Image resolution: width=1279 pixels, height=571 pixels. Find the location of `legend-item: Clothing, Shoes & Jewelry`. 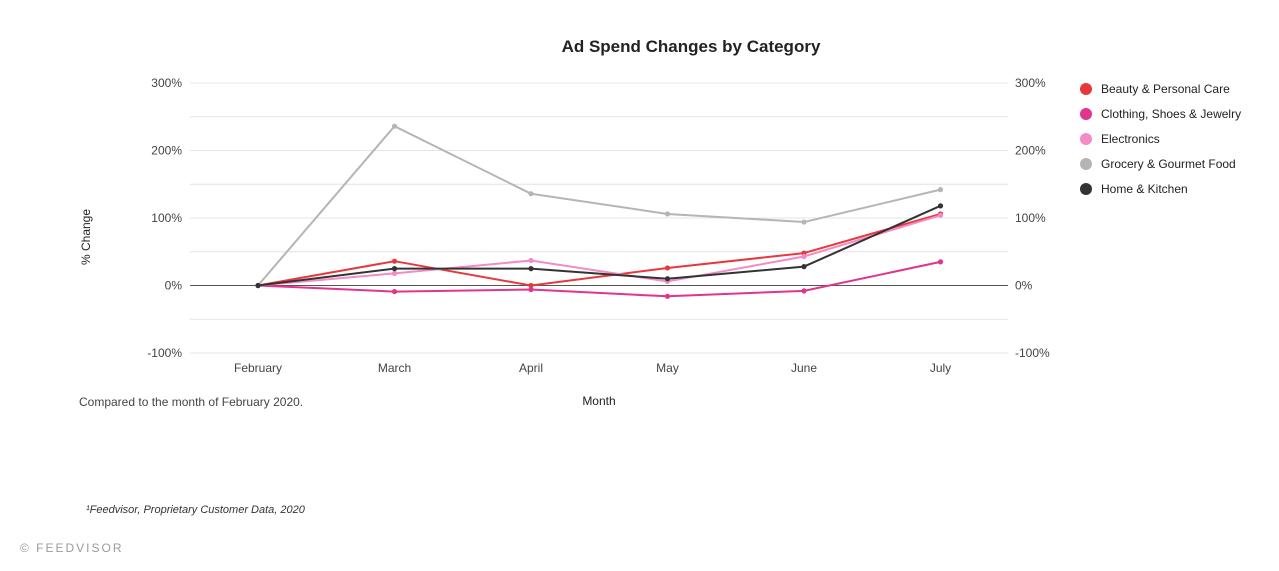

legend-item: Clothing, Shoes & Jewelry is located at coordinates (1160, 114).